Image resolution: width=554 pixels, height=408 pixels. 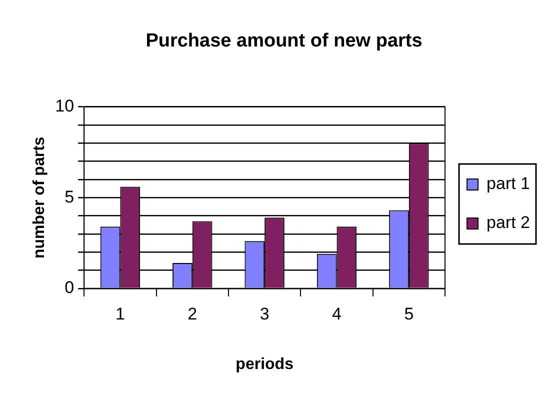 I want to click on legend-label: part 1, so click(x=508, y=184).